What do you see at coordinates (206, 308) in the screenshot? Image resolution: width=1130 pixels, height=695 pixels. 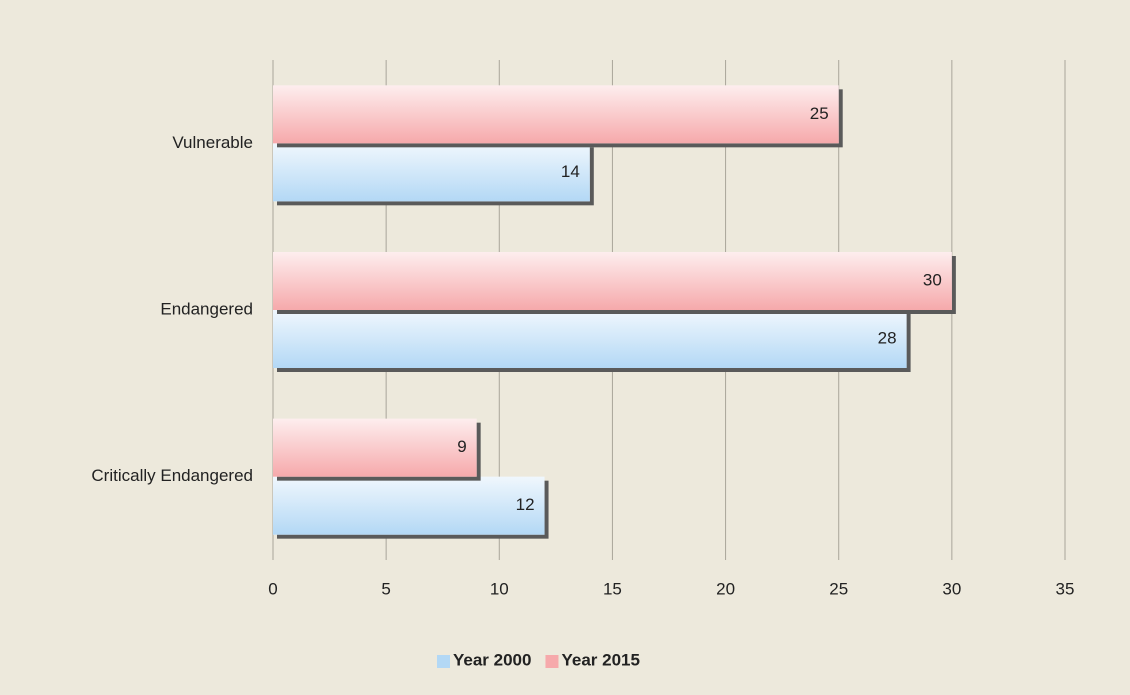 I see `y-tick-label: Endangered` at bounding box center [206, 308].